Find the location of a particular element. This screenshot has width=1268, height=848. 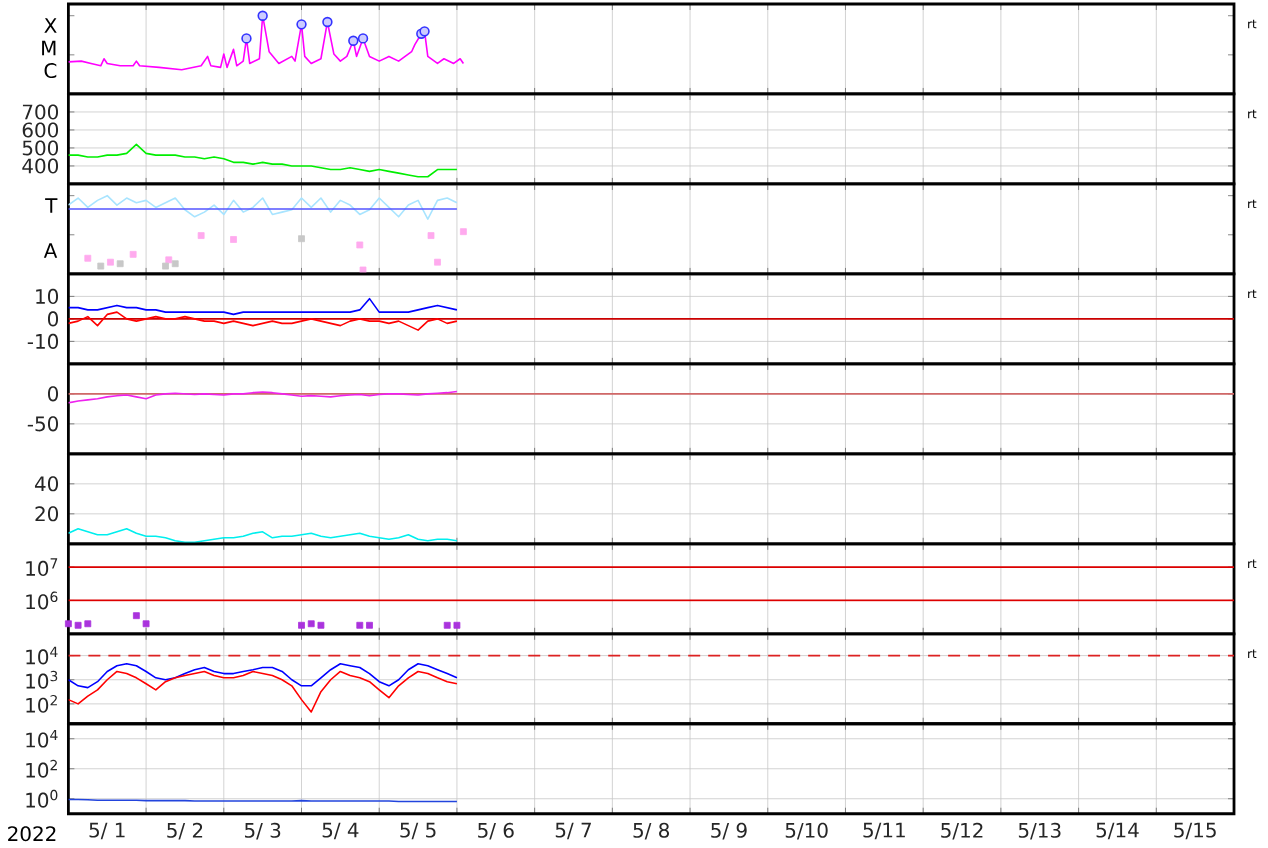

text: 2022 is located at coordinates (32, 834).